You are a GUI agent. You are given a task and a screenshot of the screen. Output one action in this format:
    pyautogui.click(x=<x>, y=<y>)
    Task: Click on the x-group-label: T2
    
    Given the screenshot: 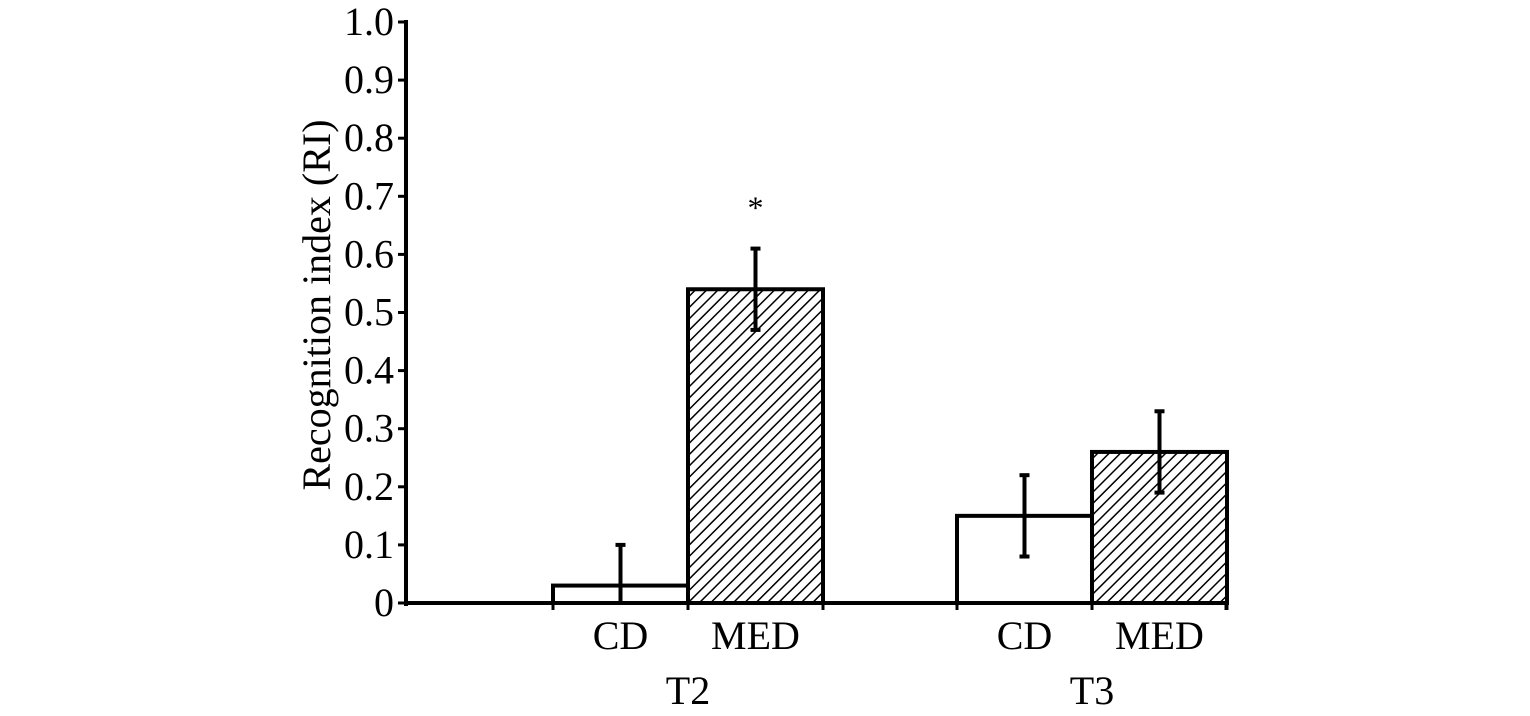 What is the action you would take?
    pyautogui.click(x=688, y=690)
    